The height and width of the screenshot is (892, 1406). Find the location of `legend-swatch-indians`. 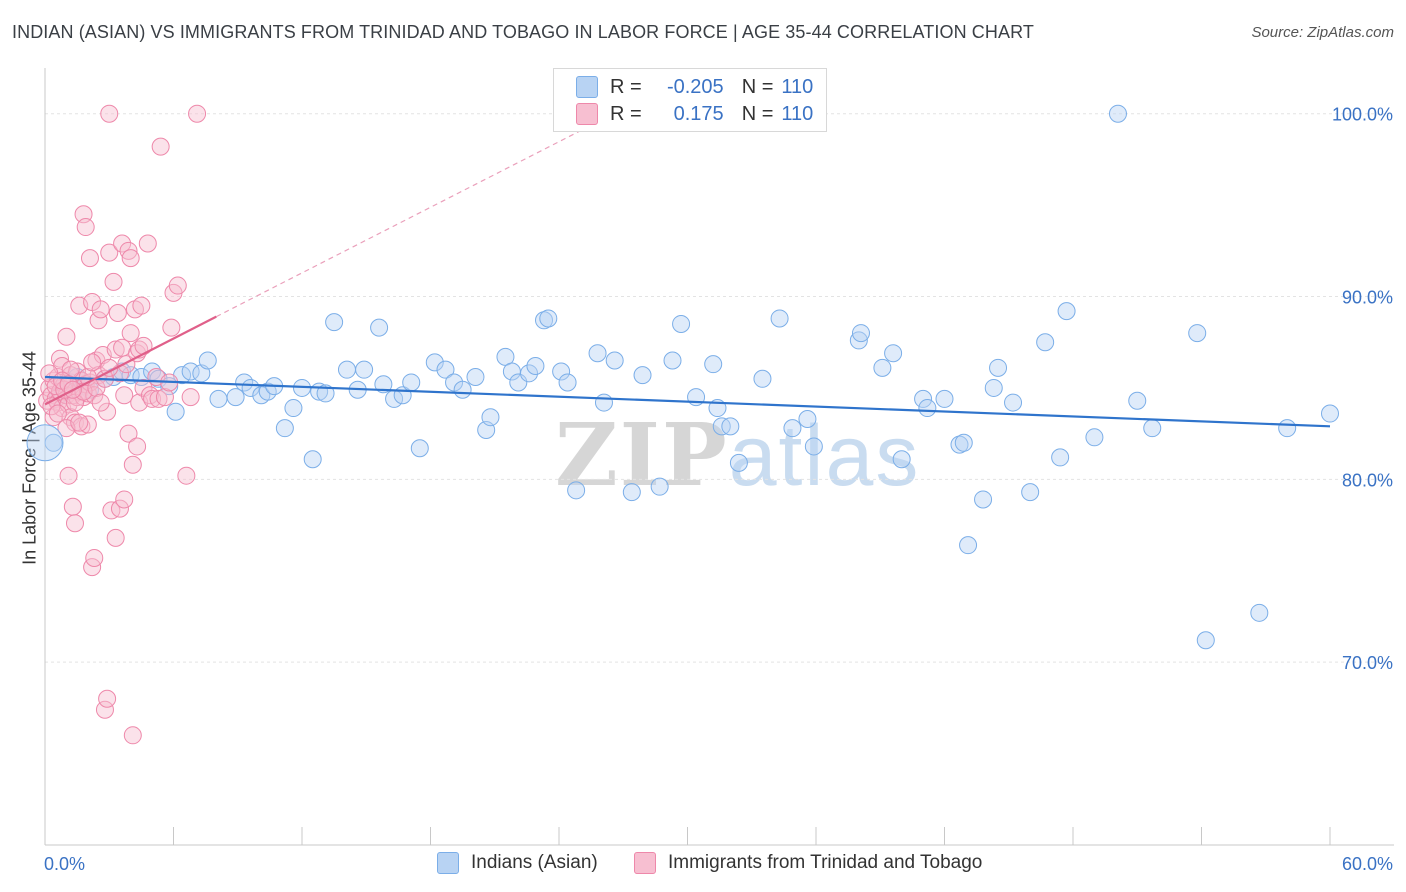

legend-swatch-indians is located at coordinates (587, 87).